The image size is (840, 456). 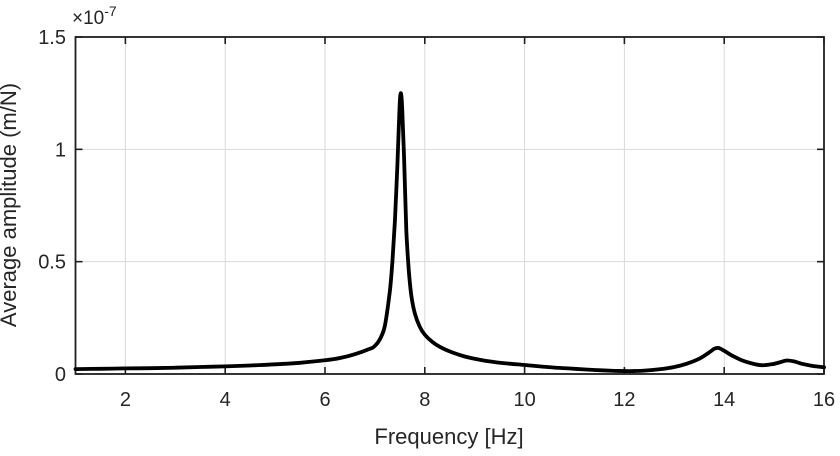 What do you see at coordinates (52, 38) in the screenshot?
I see `y-tick-label: 1.5` at bounding box center [52, 38].